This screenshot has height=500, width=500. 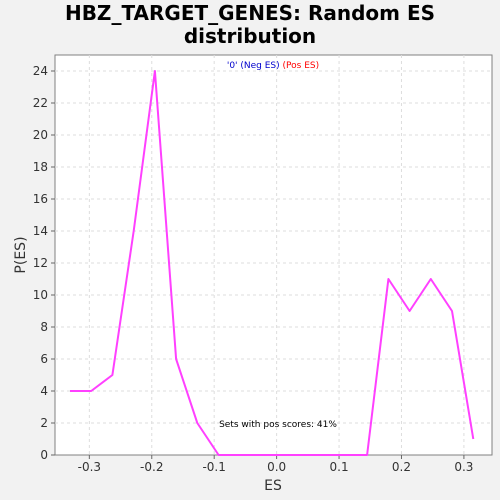 I want to click on x-tick-label: -0.2, so click(x=151, y=467).